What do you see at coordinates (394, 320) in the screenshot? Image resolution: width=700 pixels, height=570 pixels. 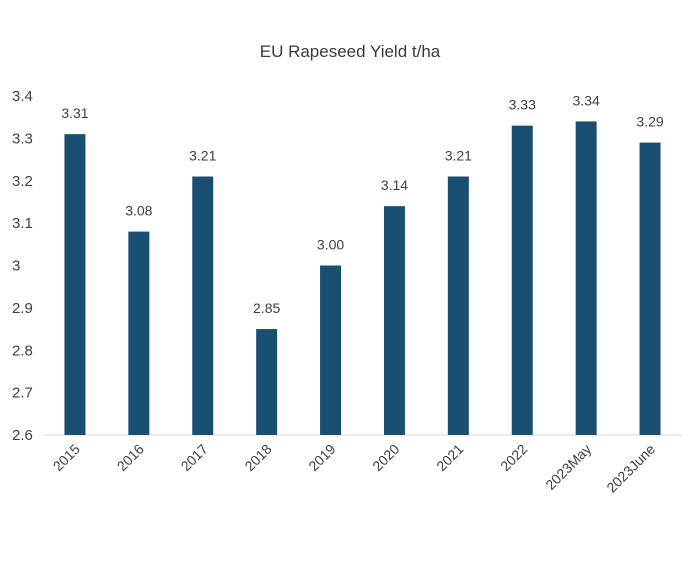 I see `bar-2020` at bounding box center [394, 320].